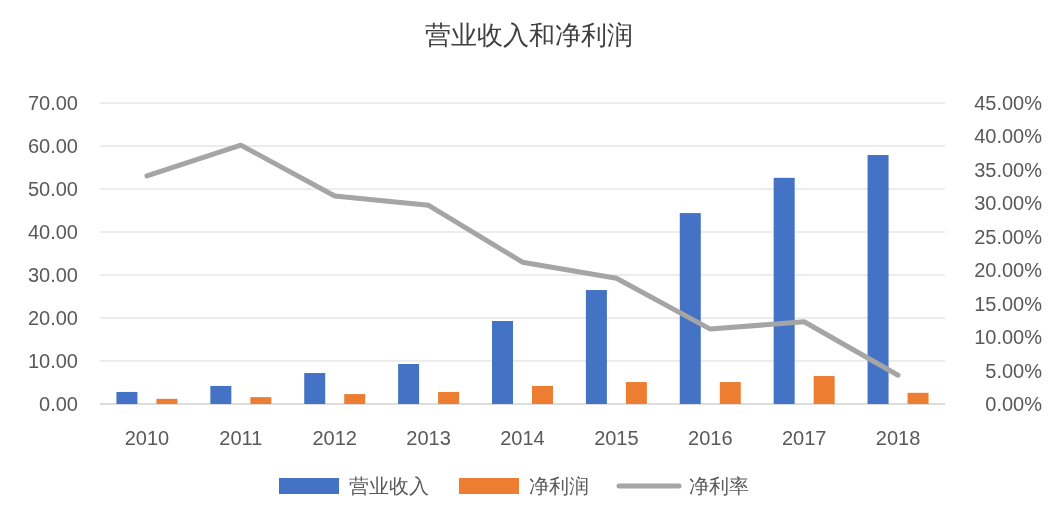  Describe the element at coordinates (1008, 337) in the screenshot. I see `y2-tick-label: 10.00%` at that location.